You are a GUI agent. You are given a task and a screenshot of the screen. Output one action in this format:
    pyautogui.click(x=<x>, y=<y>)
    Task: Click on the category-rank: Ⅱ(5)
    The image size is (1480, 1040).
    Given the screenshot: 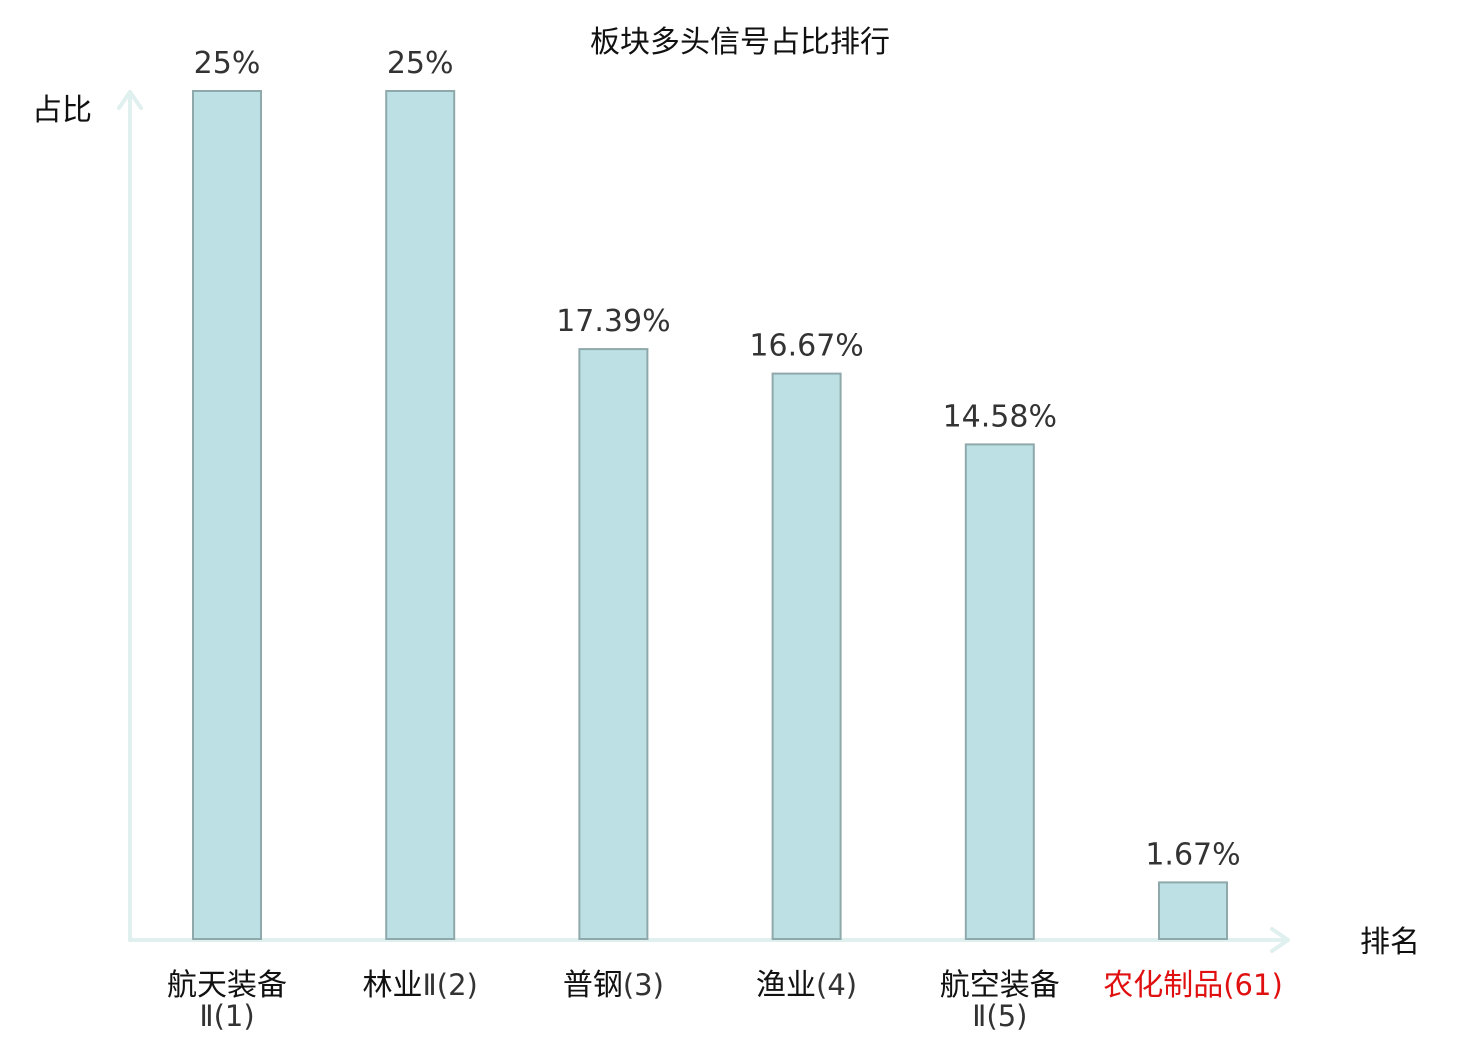 What is the action you would take?
    pyautogui.click(x=999, y=1016)
    